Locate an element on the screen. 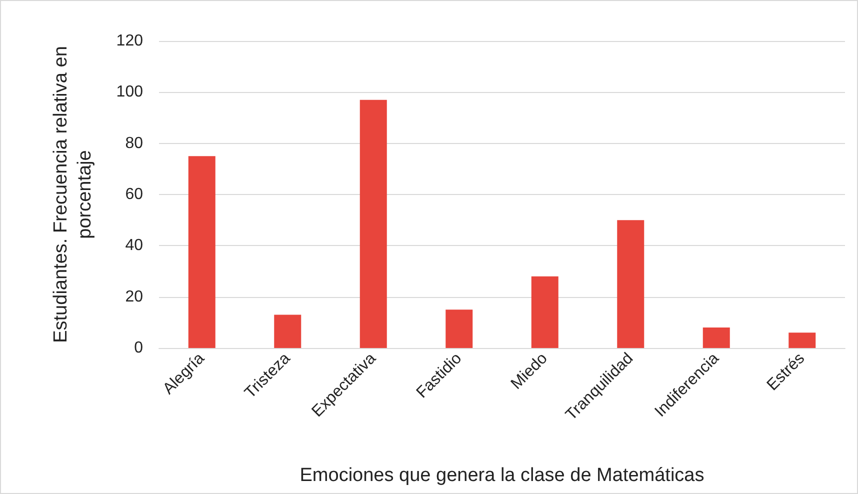 The height and width of the screenshot is (494, 858). y-tick-label: 120 is located at coordinates (130, 41).